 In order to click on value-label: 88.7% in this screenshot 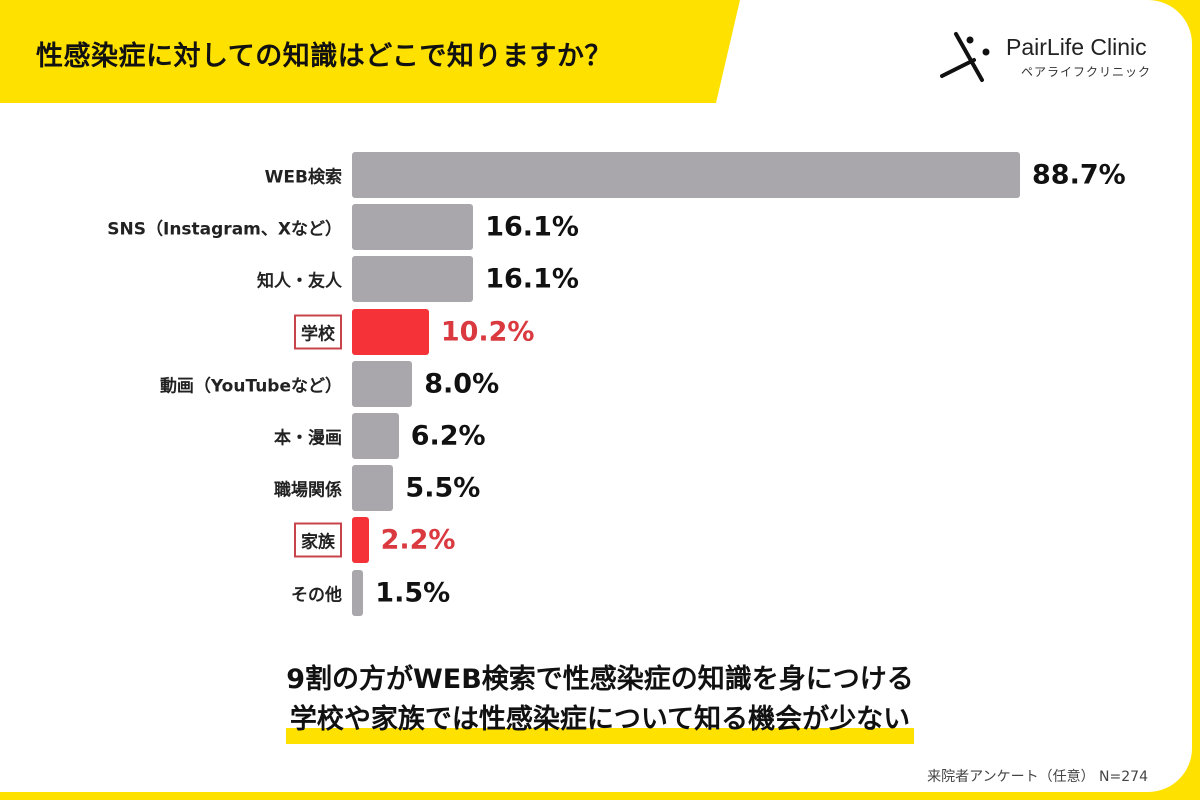, I will do `click(1079, 175)`.